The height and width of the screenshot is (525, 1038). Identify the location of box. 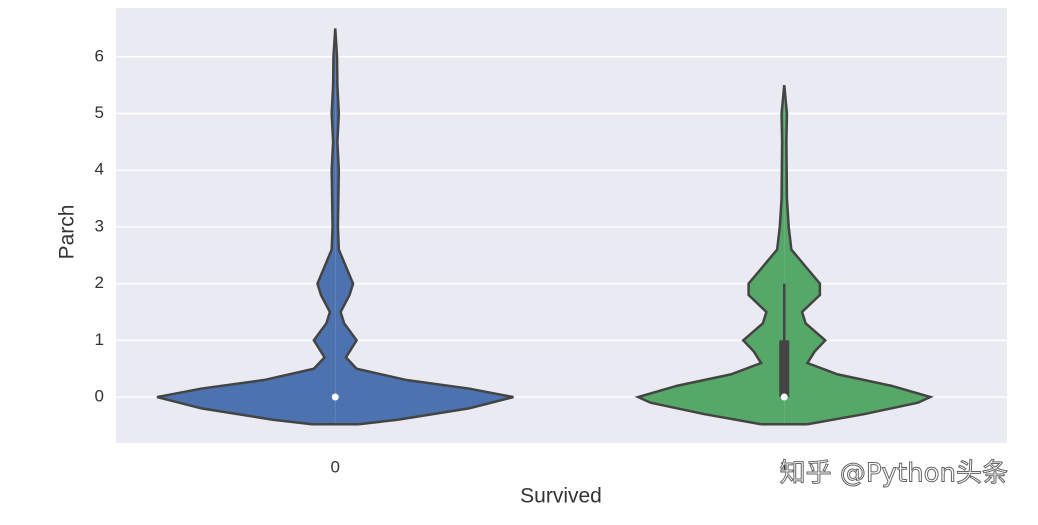
(784, 369).